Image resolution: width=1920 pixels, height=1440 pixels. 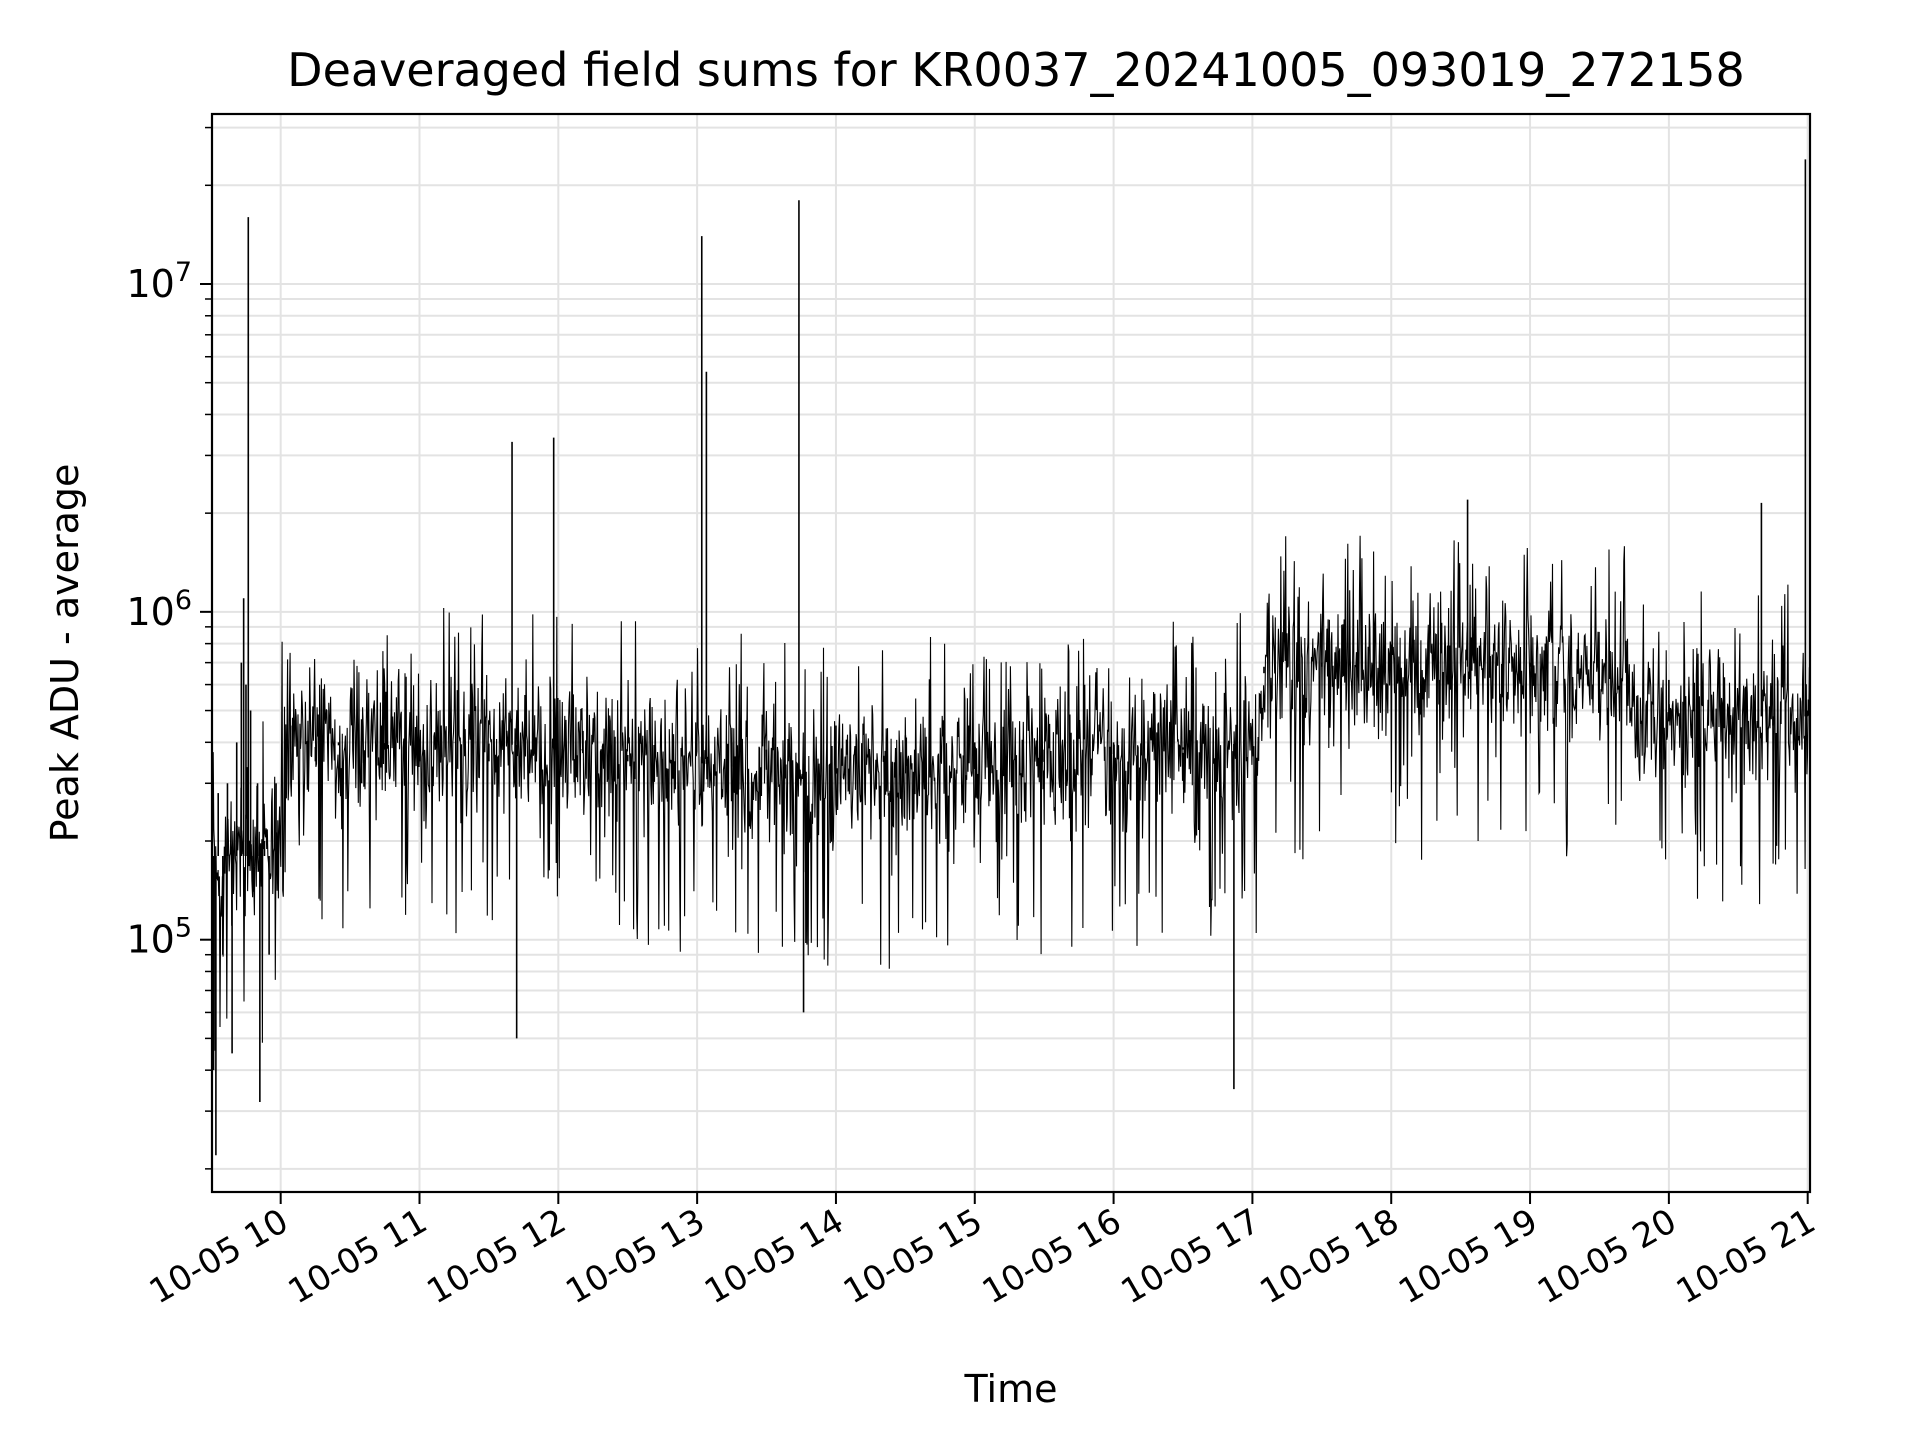 I want to click on x-tick-label: 10-05 21, so click(x=1746, y=1256).